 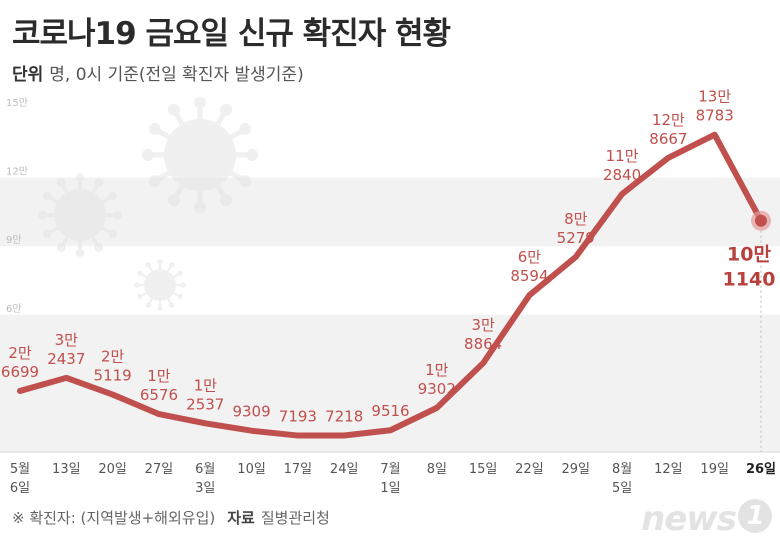 I want to click on x-tick-label: 29일, so click(x=575, y=469).